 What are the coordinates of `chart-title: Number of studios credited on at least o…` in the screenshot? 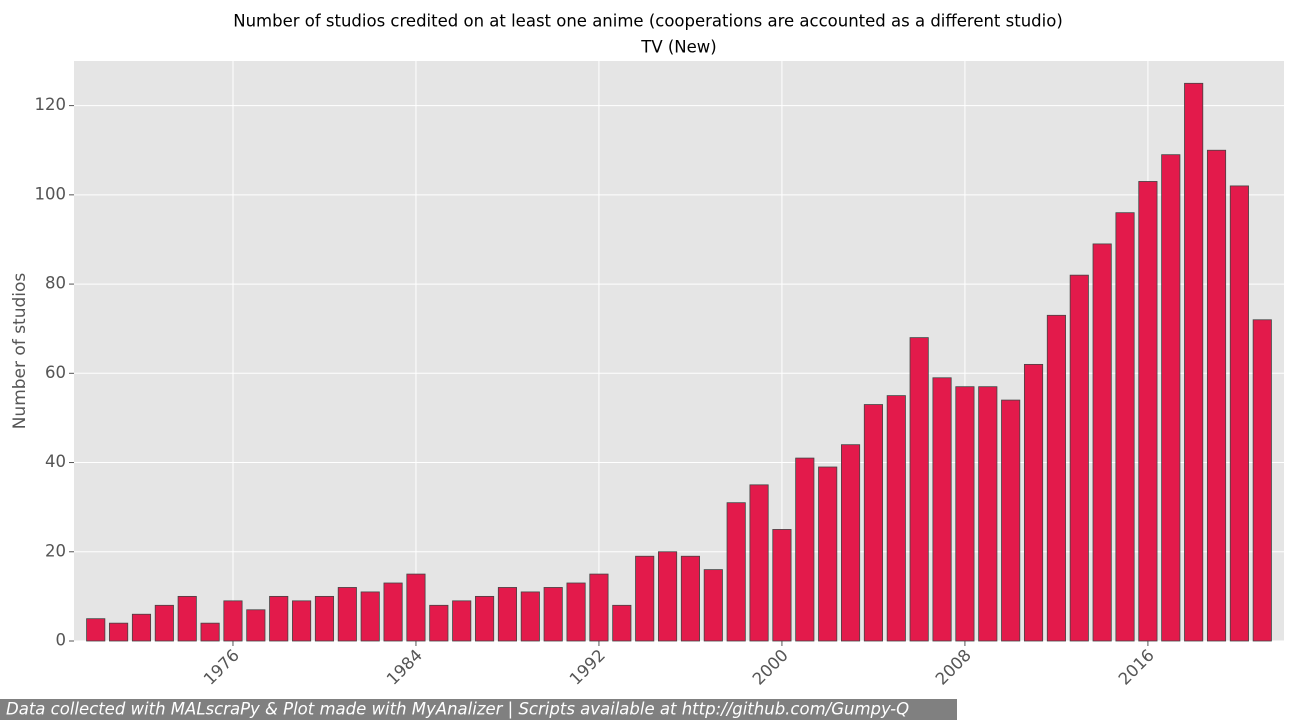 It's located at (648, 21).